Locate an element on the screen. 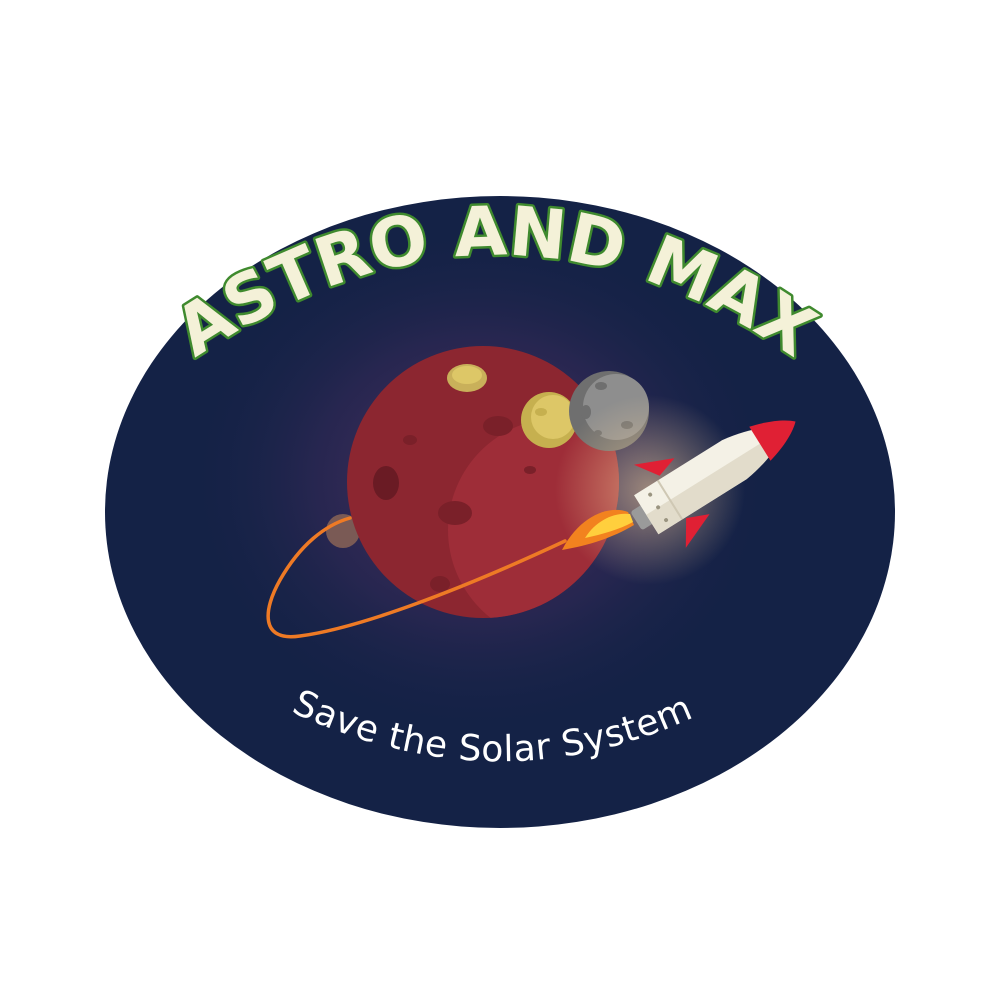 The height and width of the screenshot is (1000, 1000). rocket-icon is located at coordinates (713, 484).